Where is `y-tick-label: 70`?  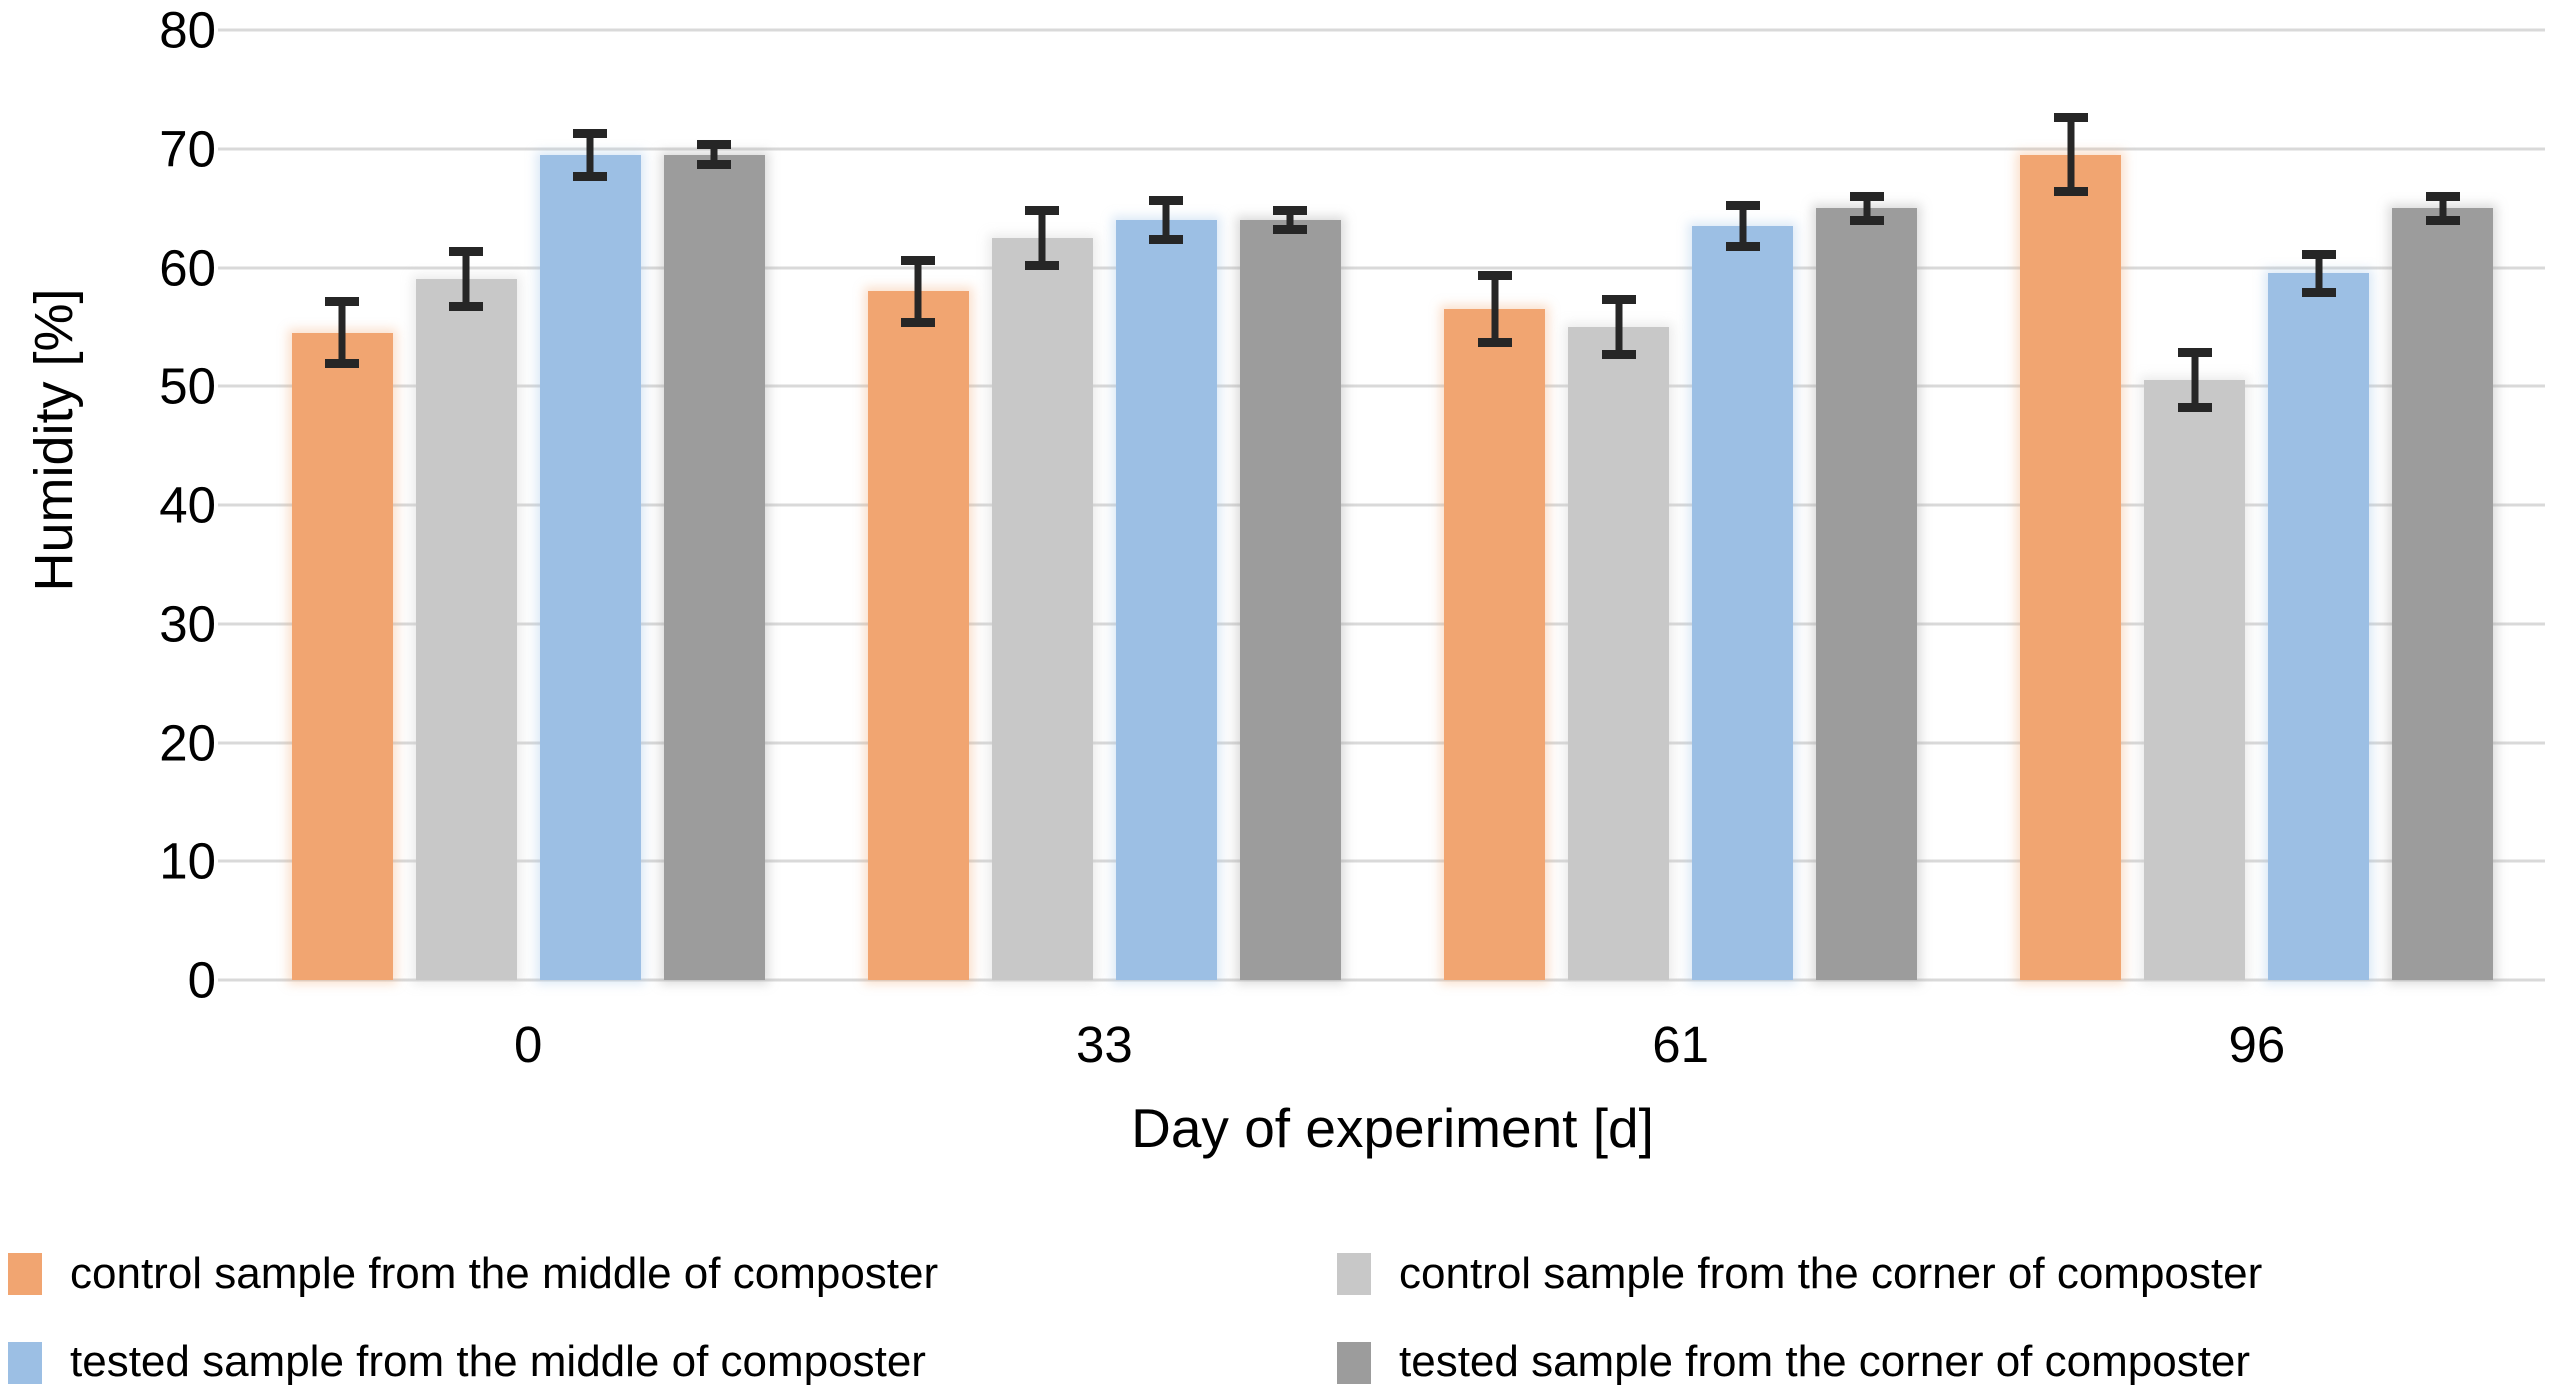 y-tick-label: 70 is located at coordinates (187, 149).